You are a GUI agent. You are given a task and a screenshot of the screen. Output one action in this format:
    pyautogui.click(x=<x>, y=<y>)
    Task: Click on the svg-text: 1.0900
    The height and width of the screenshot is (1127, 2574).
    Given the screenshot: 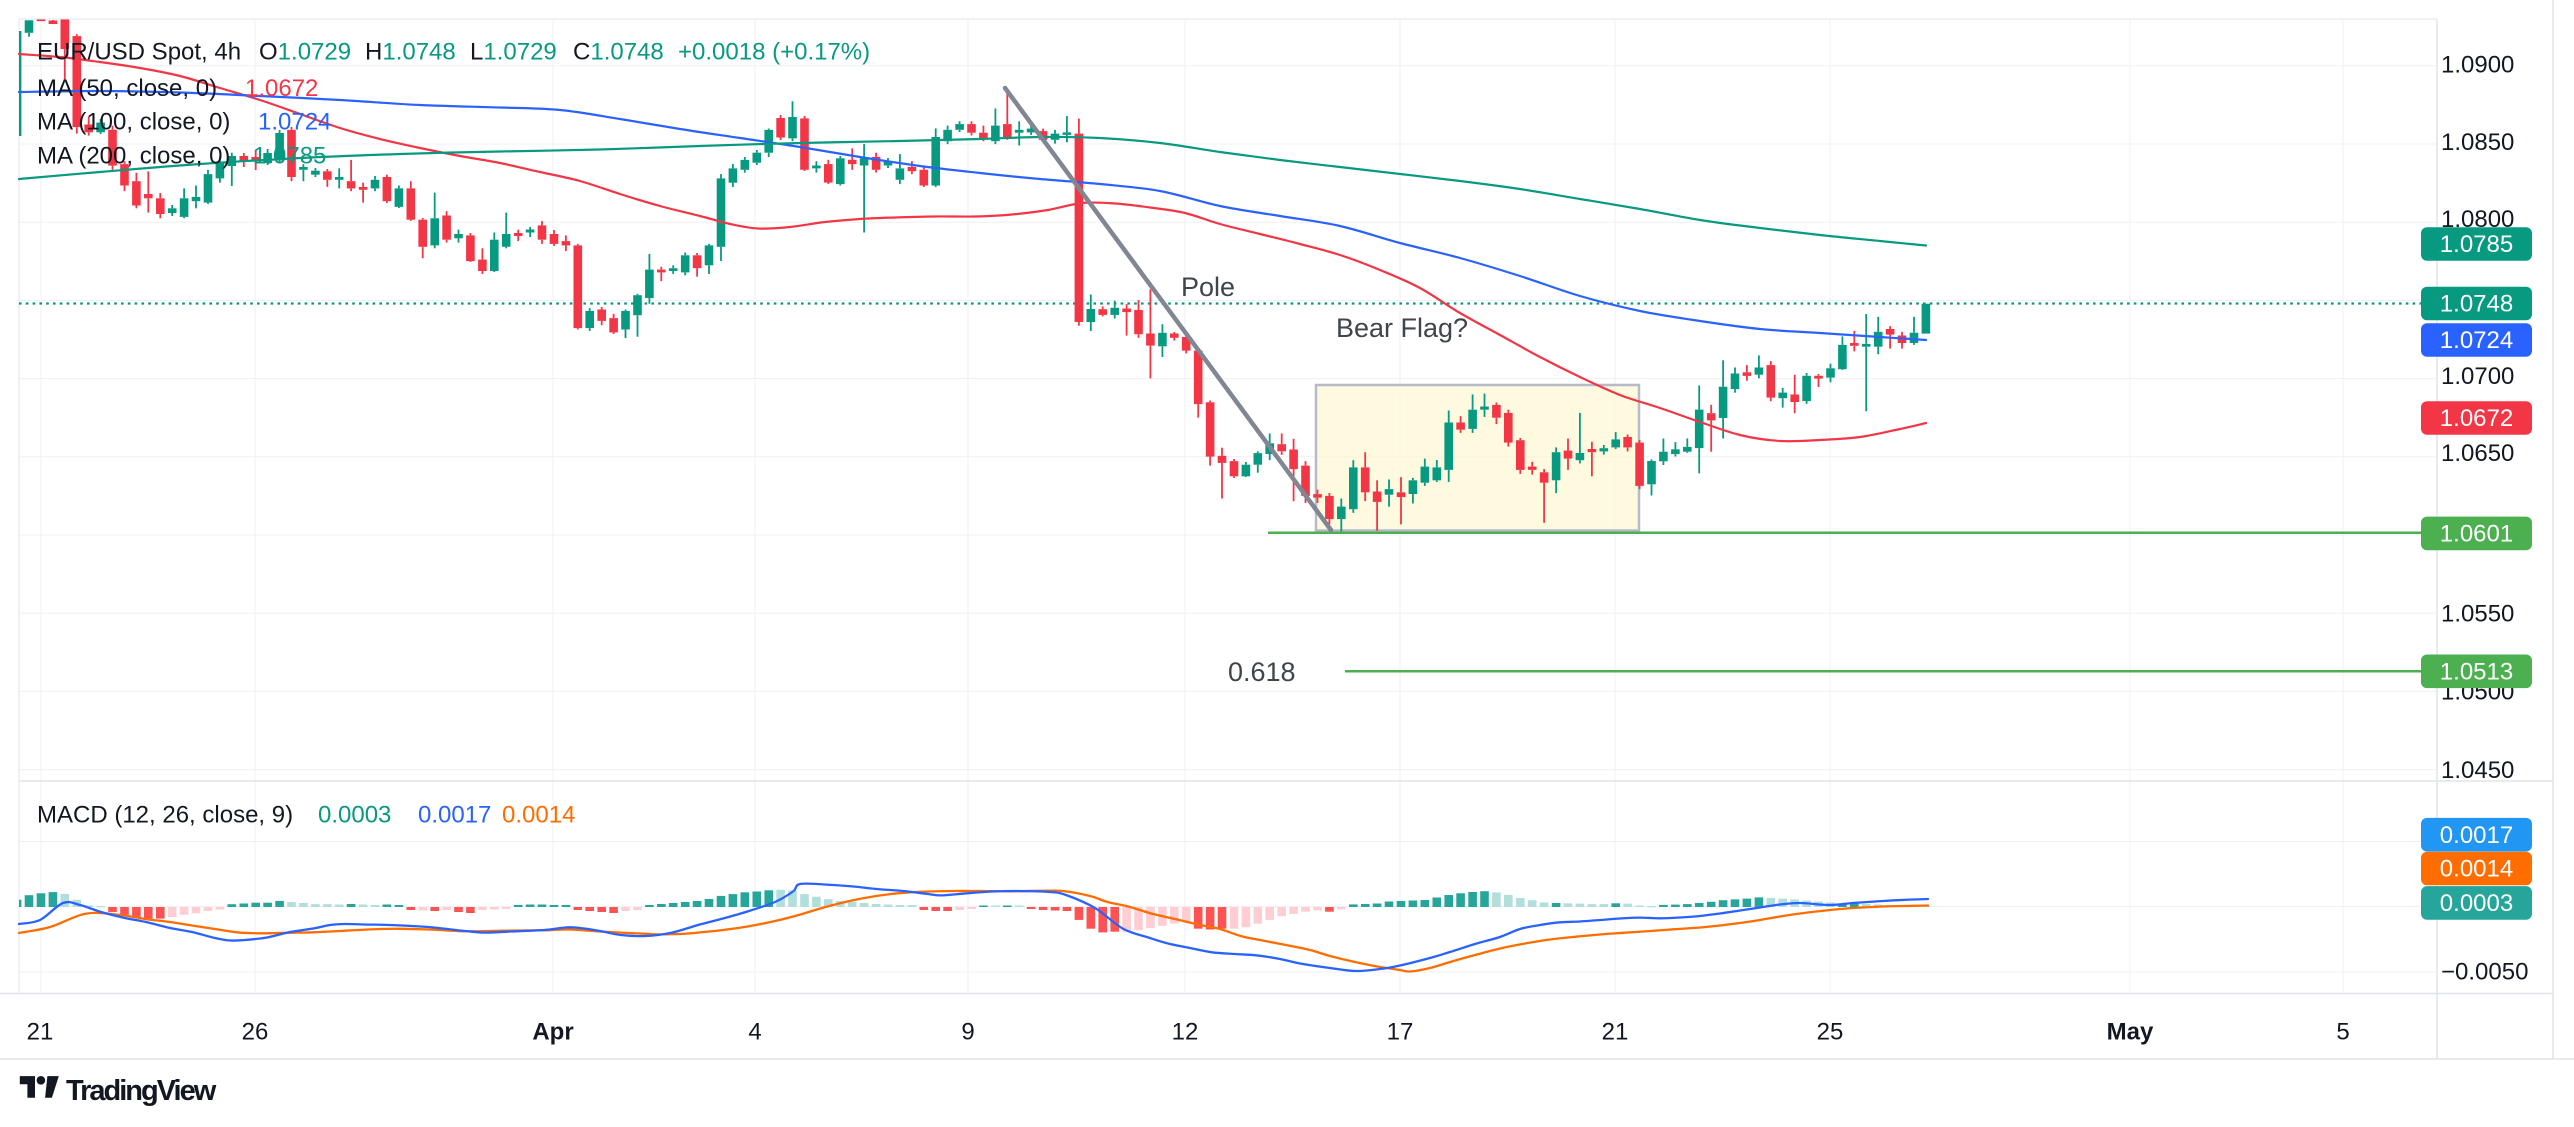 What is the action you would take?
    pyautogui.click(x=2477, y=65)
    